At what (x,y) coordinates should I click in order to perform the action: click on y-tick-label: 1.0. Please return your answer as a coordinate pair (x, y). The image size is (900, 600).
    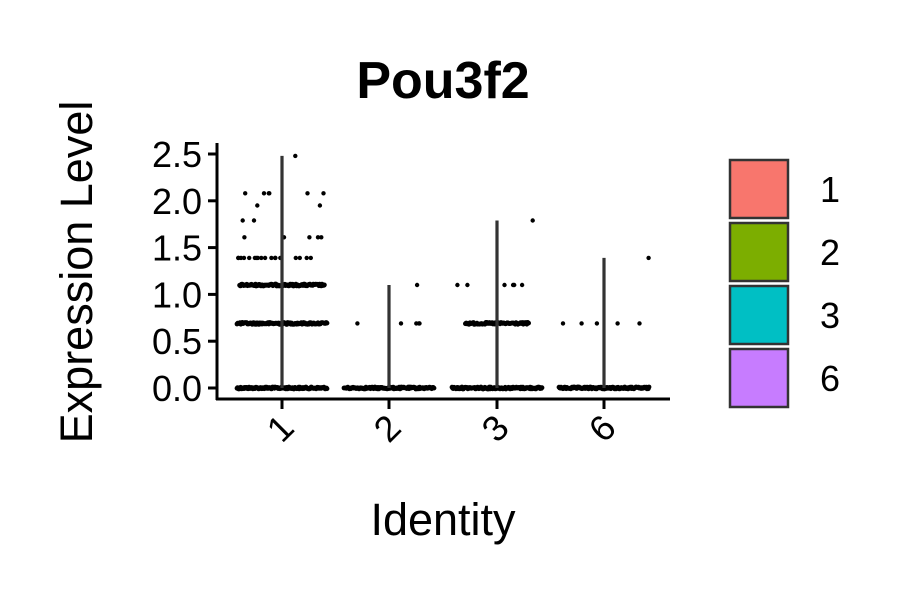
    Looking at the image, I should click on (177, 294).